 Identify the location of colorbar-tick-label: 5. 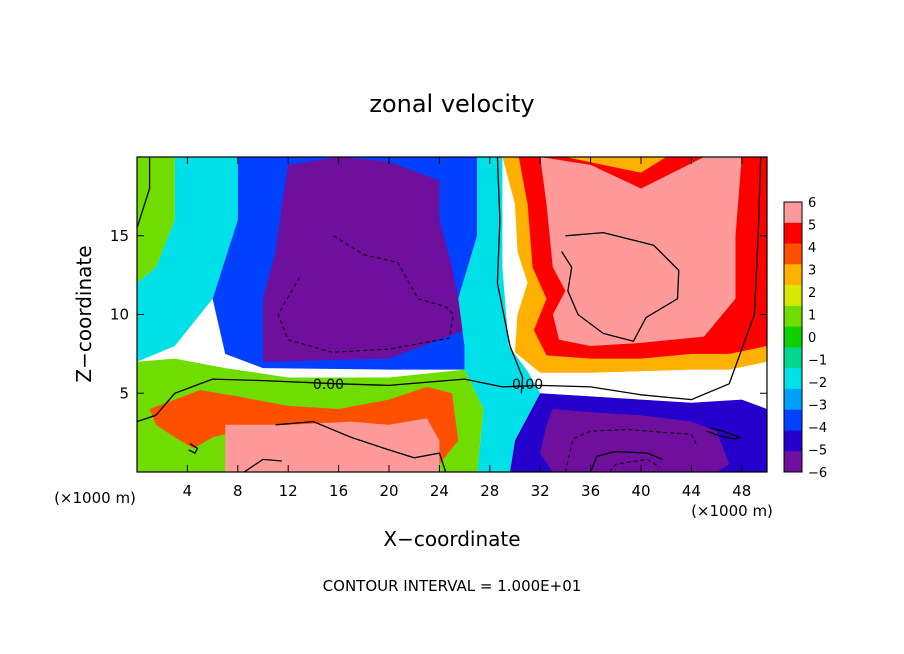
(812, 226).